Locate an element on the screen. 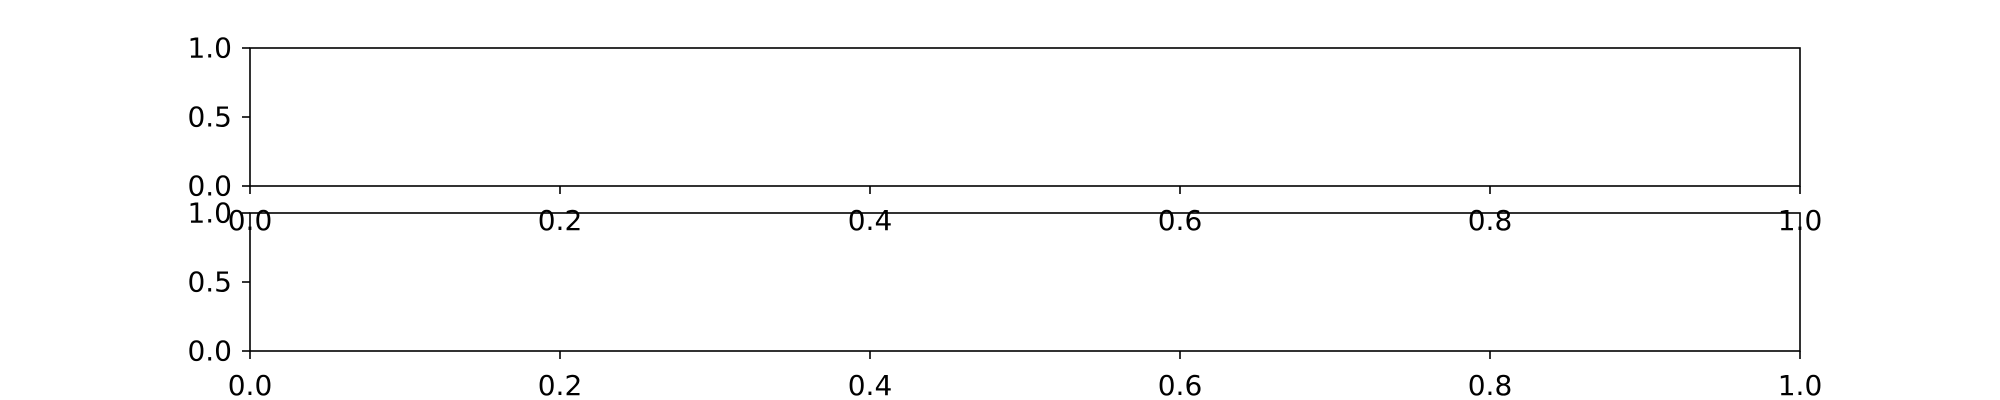  top-x-ticks: 0.0 0.2 0.4 0.6 0.8 1.0 is located at coordinates (1025, 211).